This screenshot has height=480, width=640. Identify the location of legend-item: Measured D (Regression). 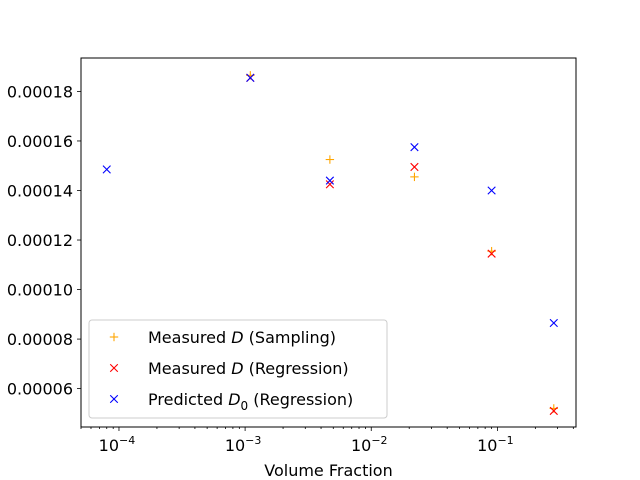
(229, 368).